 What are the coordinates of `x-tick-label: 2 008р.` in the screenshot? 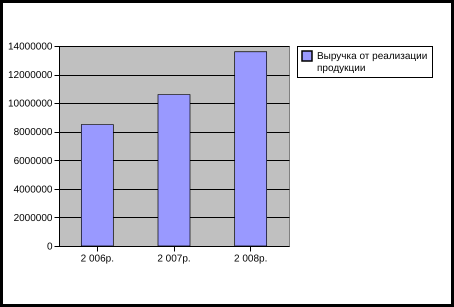 It's located at (251, 259).